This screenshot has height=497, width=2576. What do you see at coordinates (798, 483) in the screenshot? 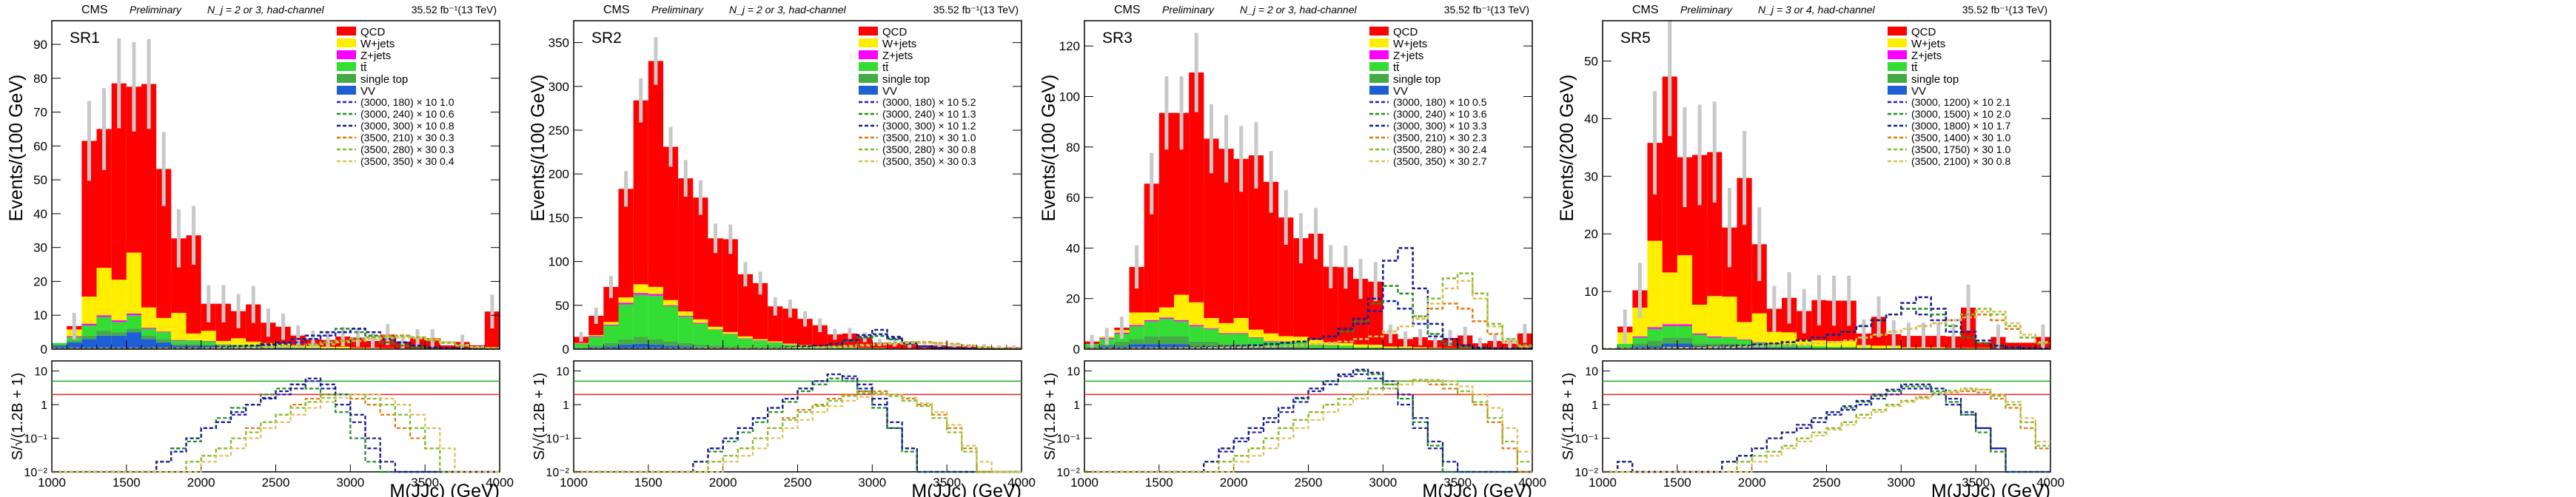
I see `x-tick-label: 2500` at bounding box center [798, 483].